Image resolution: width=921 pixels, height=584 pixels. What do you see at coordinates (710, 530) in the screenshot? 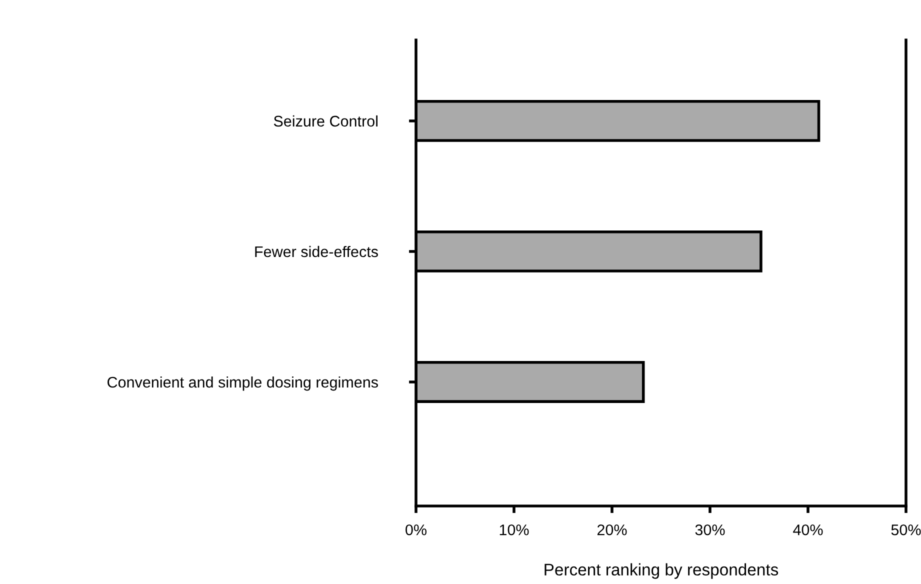
I see `x-tick-label: 30%` at bounding box center [710, 530].